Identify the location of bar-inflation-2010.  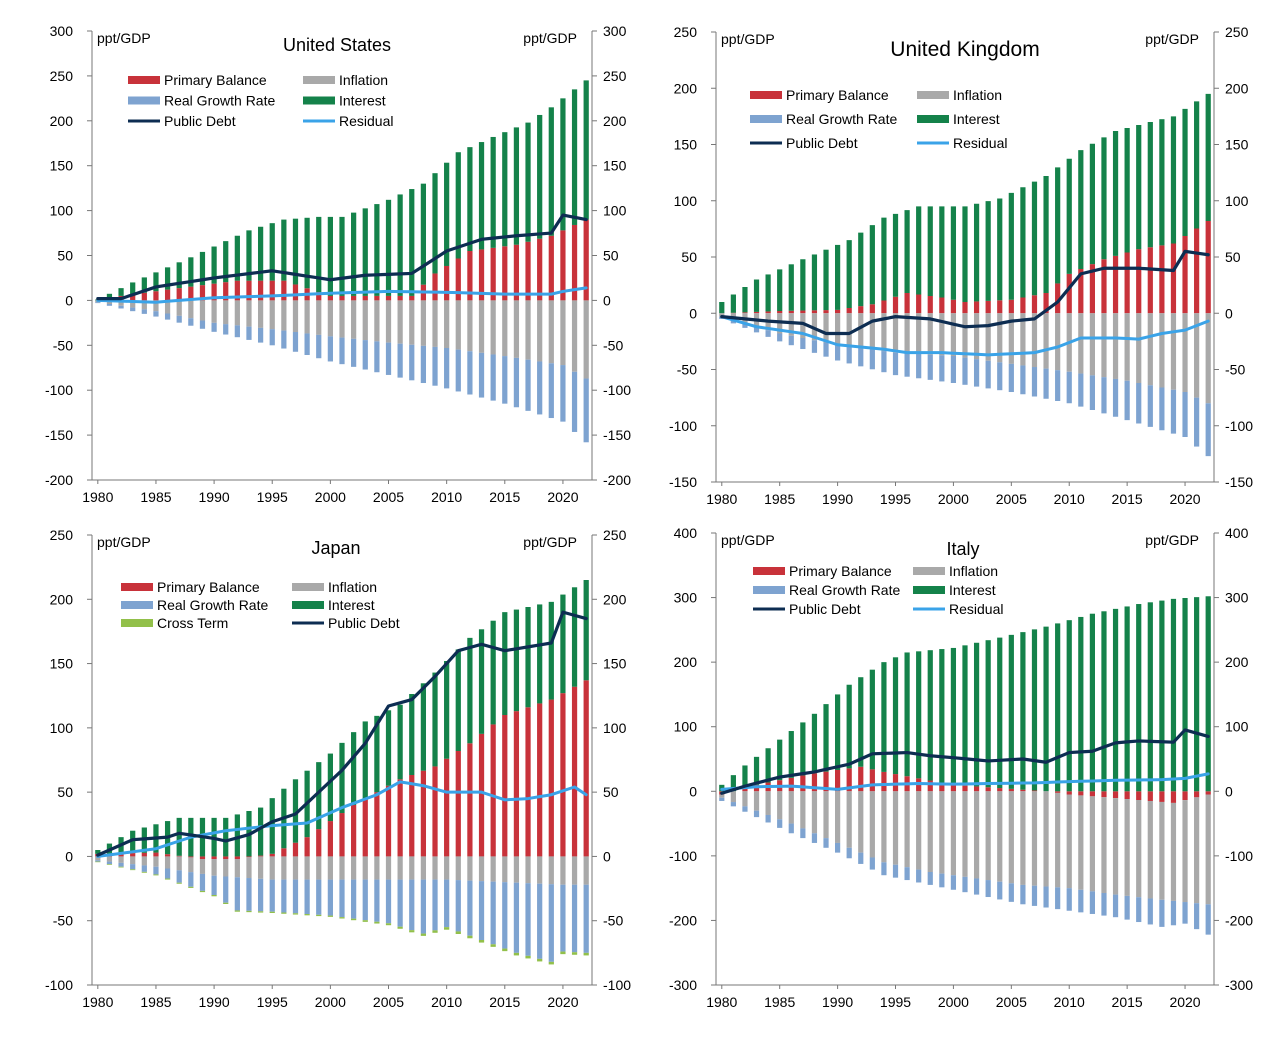
(1069, 841).